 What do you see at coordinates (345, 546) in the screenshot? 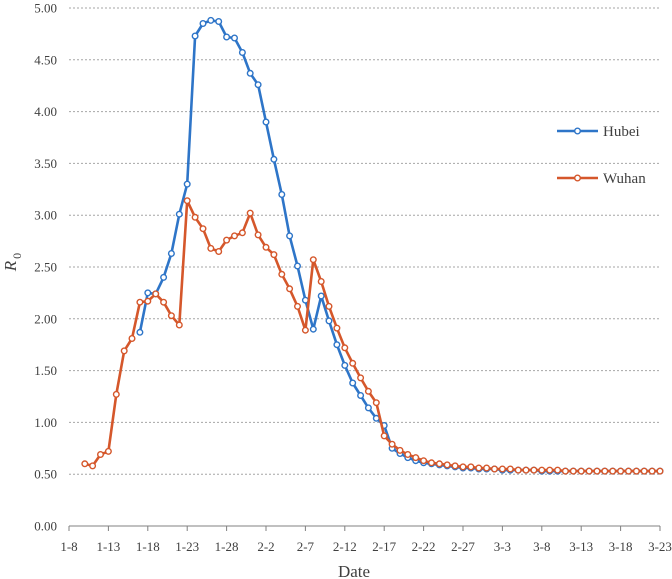
I see `x-tick-label: 2-12` at bounding box center [345, 546].